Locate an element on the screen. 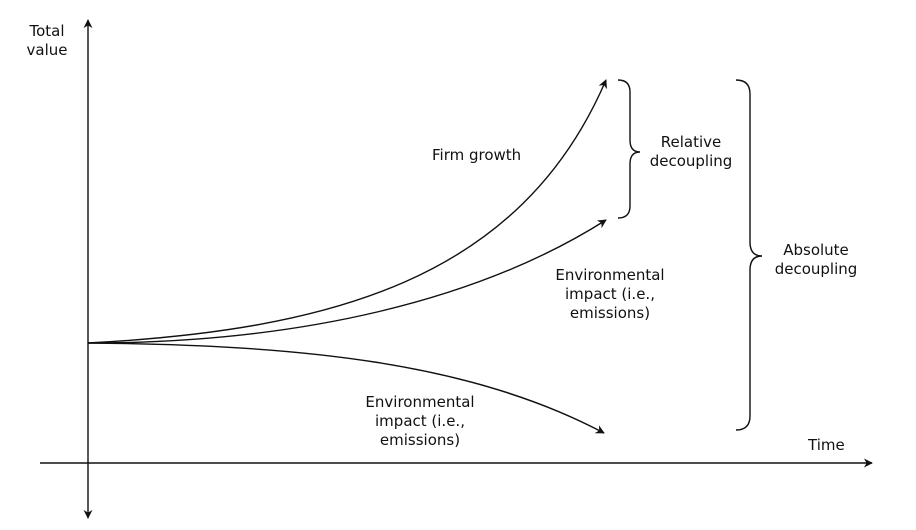 This screenshot has width=916, height=530. absolute-decoupling-brace is located at coordinates (749, 255).